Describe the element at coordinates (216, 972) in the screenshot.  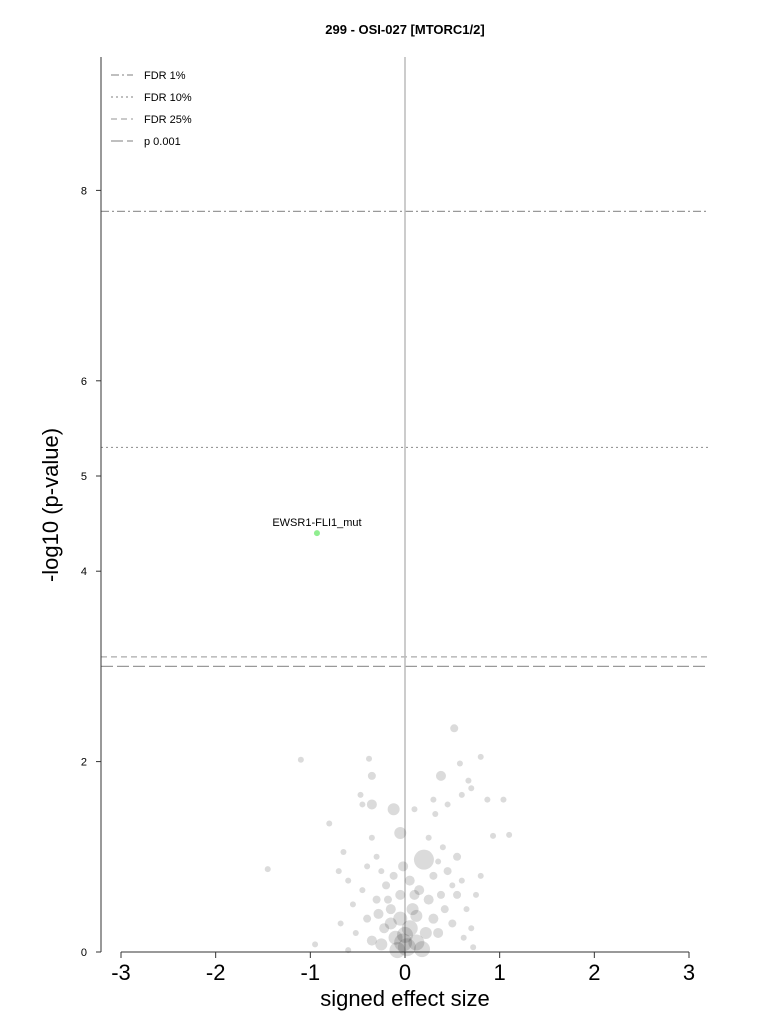
I see `x-tick-label: -2` at that location.